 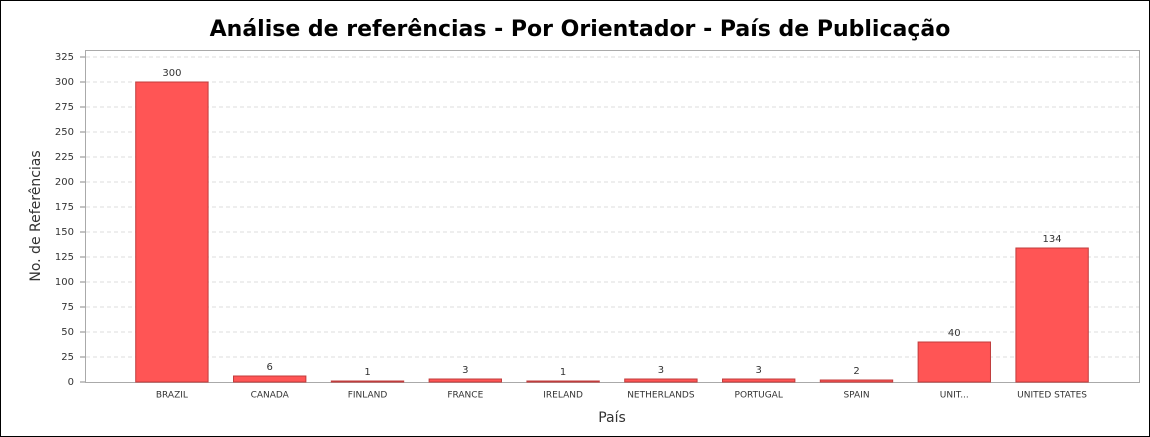 What do you see at coordinates (64, 282) in the screenshot?
I see `y-tick-label: 100` at bounding box center [64, 282].